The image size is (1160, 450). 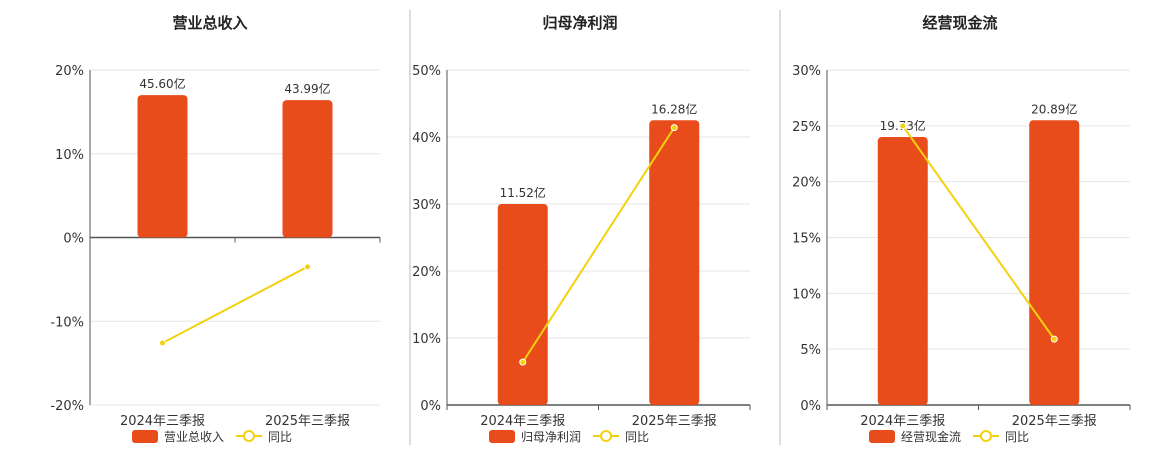 What do you see at coordinates (194, 437) in the screenshot?
I see `legend-bar-label: 营业总收入` at bounding box center [194, 437].